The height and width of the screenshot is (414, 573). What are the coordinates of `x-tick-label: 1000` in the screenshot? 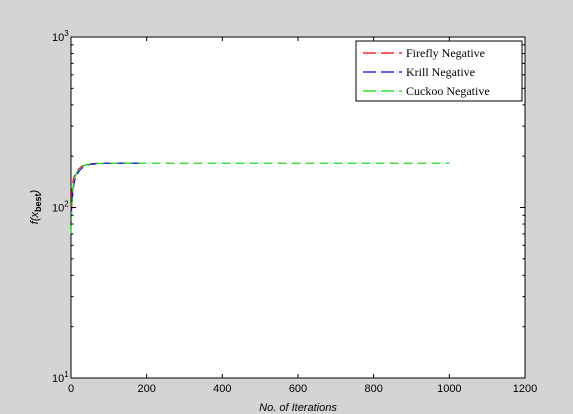 It's located at (449, 389).